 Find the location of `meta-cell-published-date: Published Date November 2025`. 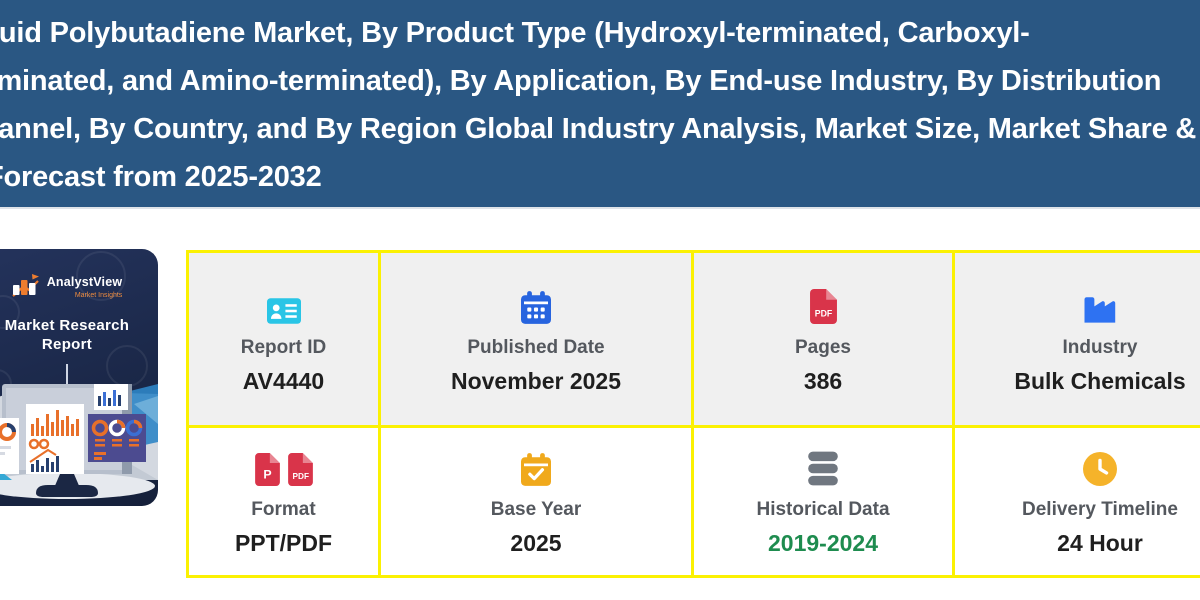

meta-cell-published-date: Published Date November 2025 is located at coordinates (536, 339).